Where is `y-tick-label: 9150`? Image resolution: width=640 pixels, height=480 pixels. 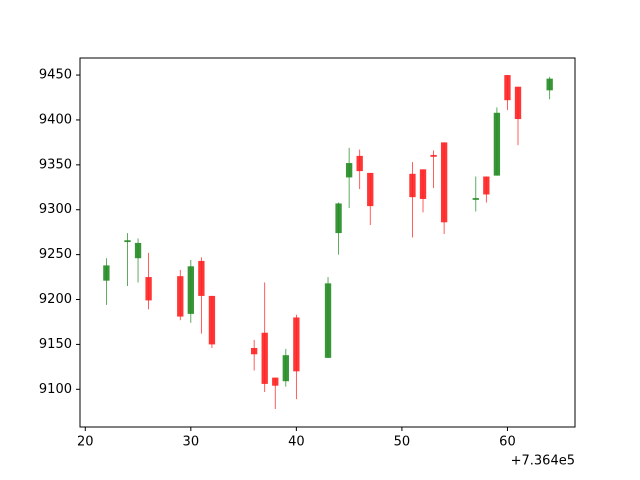 y-tick-label: 9150 is located at coordinates (55, 344).